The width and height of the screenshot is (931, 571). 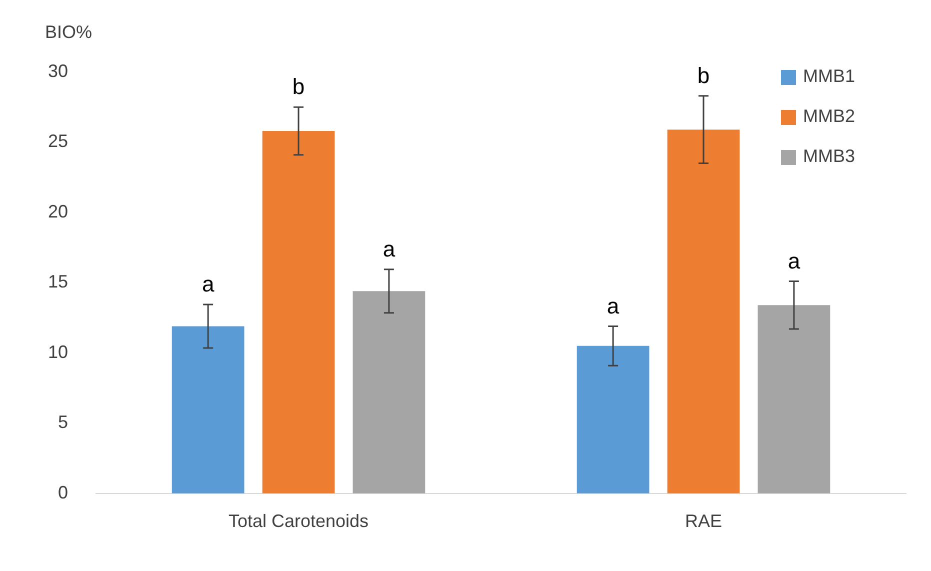 I want to click on y-tick-label: 30, so click(x=58, y=70).